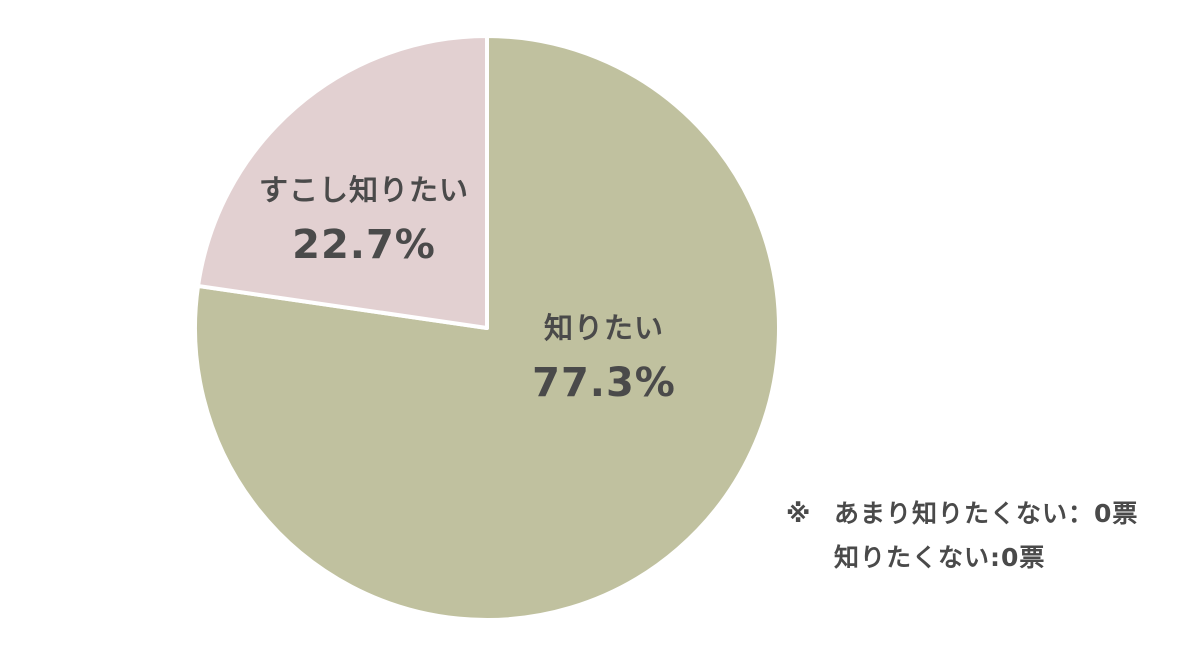  What do you see at coordinates (604, 383) in the screenshot?
I see `slice-value-0: 77.3%` at bounding box center [604, 383].